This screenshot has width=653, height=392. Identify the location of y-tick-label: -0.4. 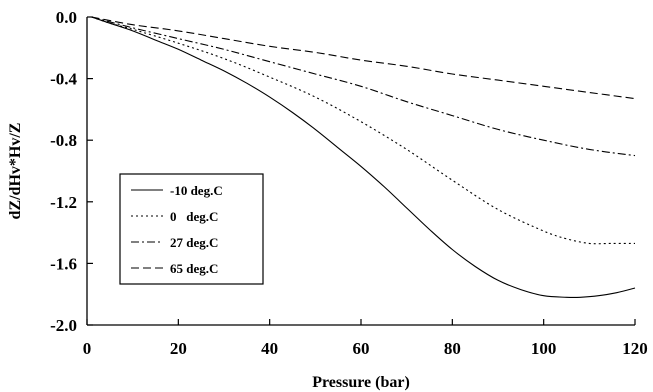
(63, 79).